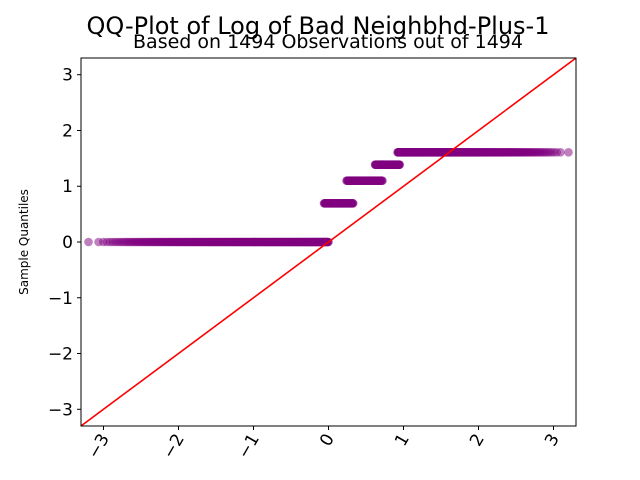 This screenshot has width=640, height=480. Describe the element at coordinates (67, 243) in the screenshot. I see `y-tick-label: 0` at that location.